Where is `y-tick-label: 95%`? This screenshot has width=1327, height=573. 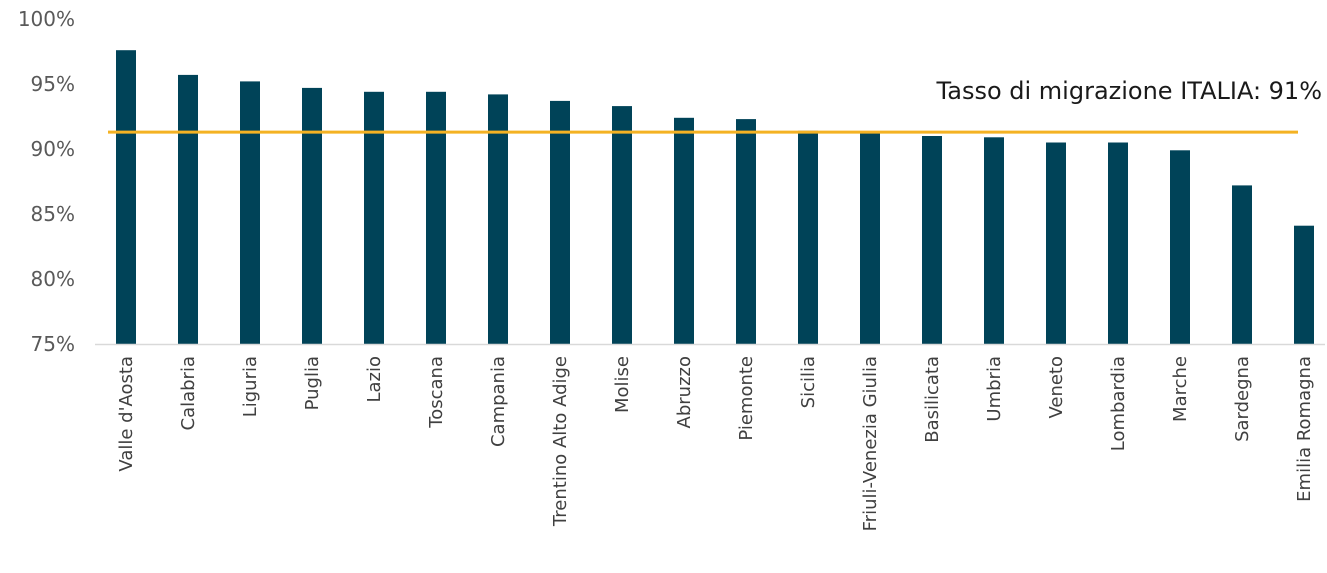 y-tick-label: 95% is located at coordinates (53, 84).